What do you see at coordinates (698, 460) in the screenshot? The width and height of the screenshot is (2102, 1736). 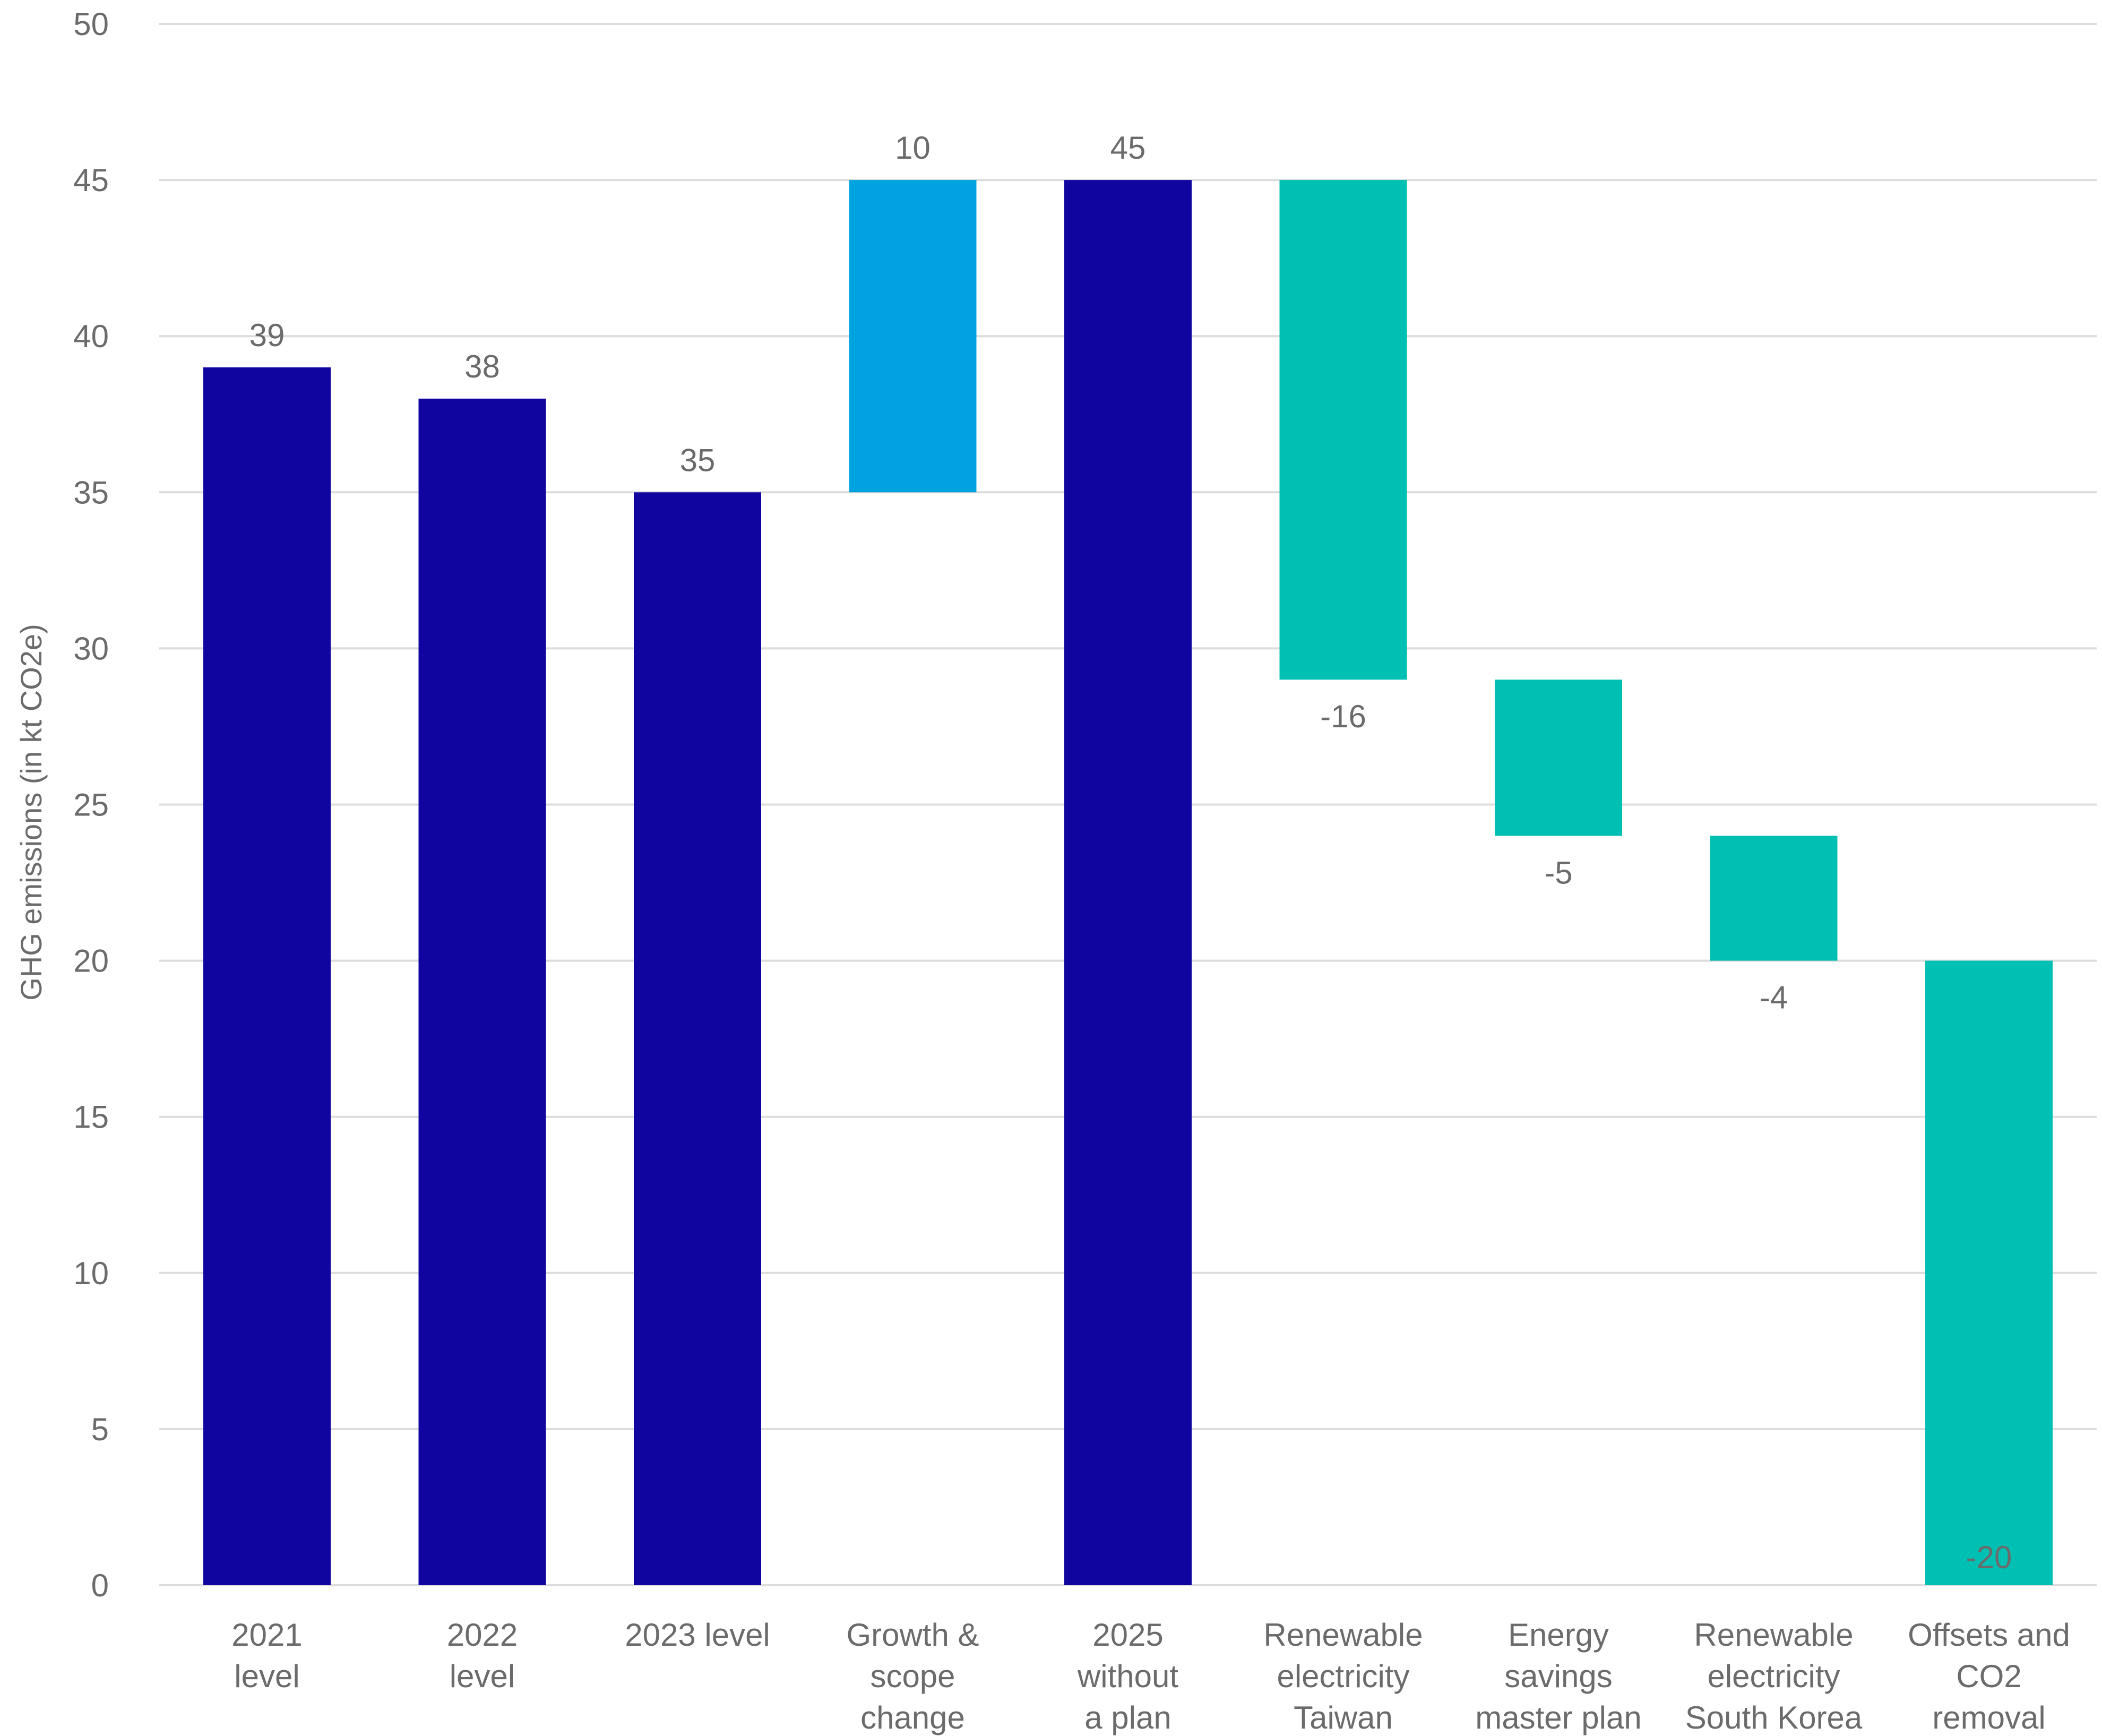 I see `data-label-3: 35` at bounding box center [698, 460].